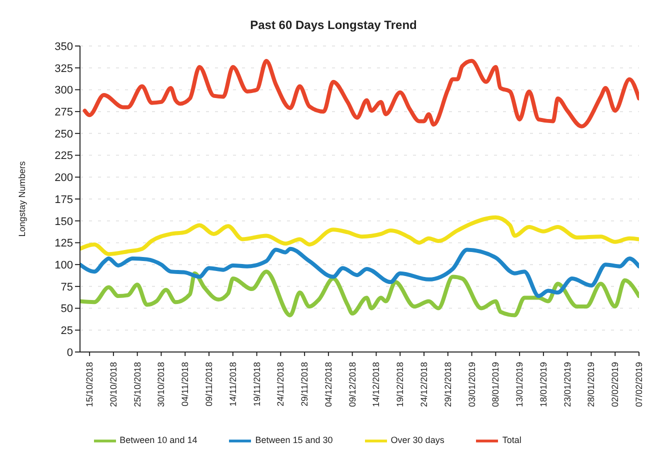 The height and width of the screenshot is (464, 667). Describe the element at coordinates (63, 222) in the screenshot. I see `y-tick-label: 150` at that location.